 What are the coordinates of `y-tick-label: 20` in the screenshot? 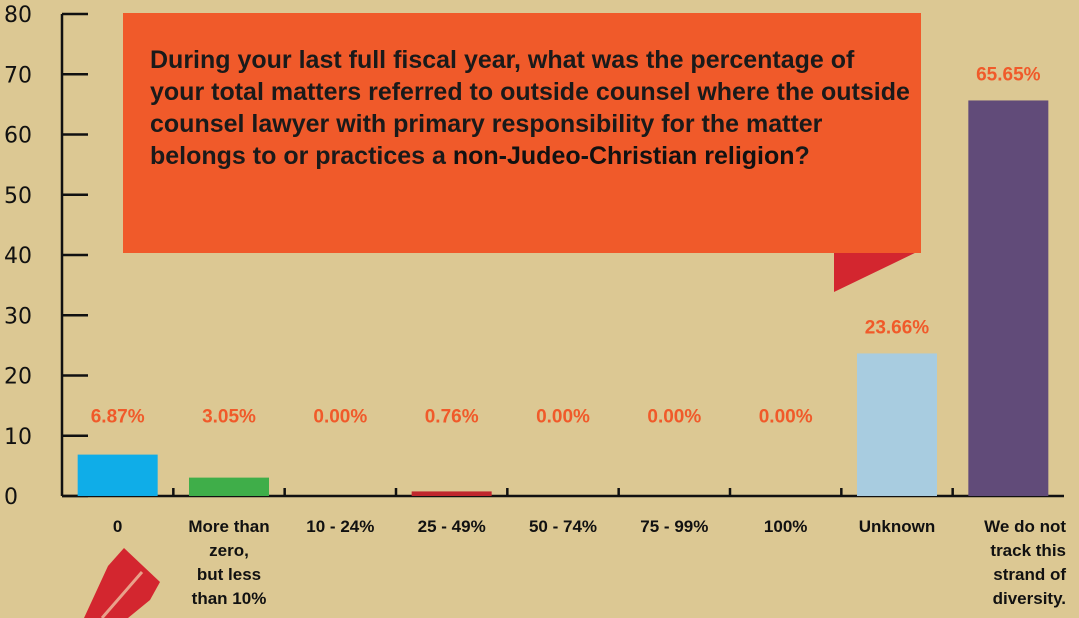 It's located at (18, 377).